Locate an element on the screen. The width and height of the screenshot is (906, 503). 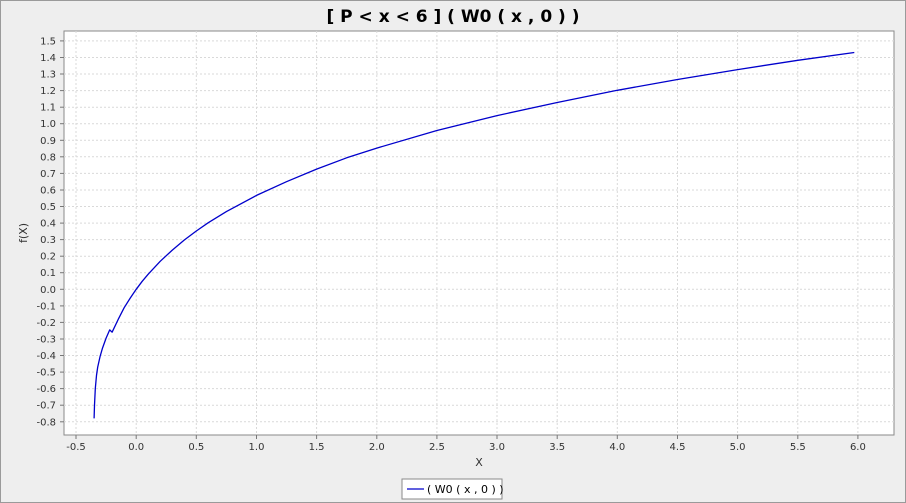
y-tick-label: 0.1 is located at coordinates (48, 273).